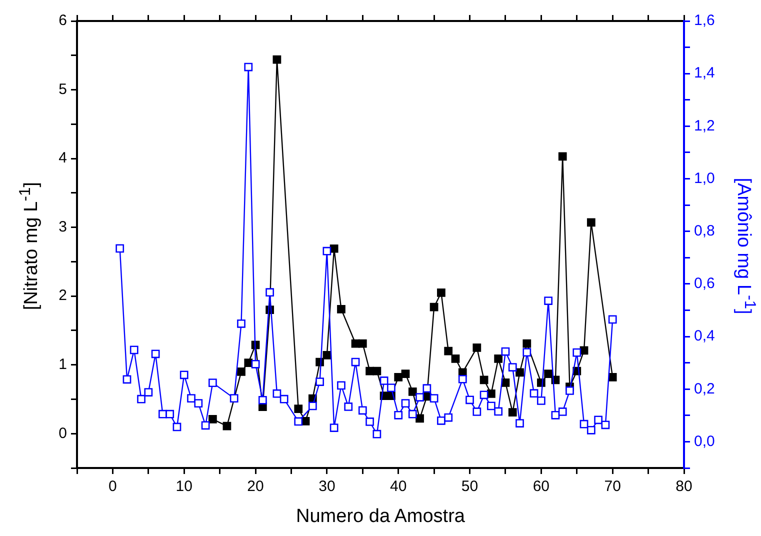 This screenshot has width=761, height=536. What do you see at coordinates (62, 295) in the screenshot?
I see `y-tick-label: 2` at bounding box center [62, 295].